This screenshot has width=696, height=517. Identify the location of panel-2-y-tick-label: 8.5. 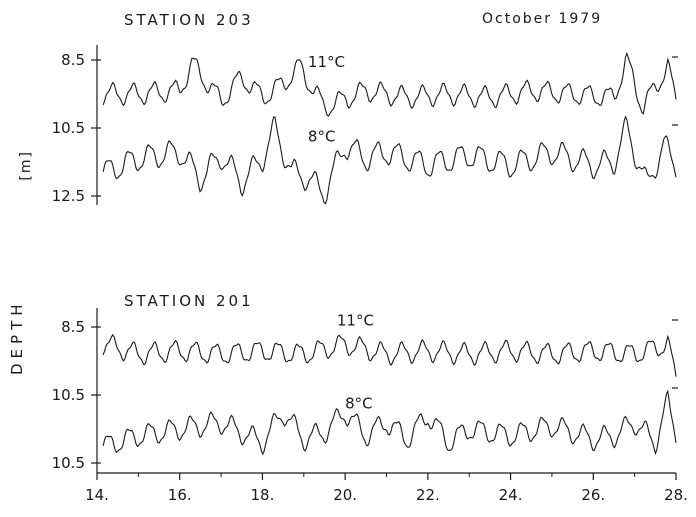
(73, 327).